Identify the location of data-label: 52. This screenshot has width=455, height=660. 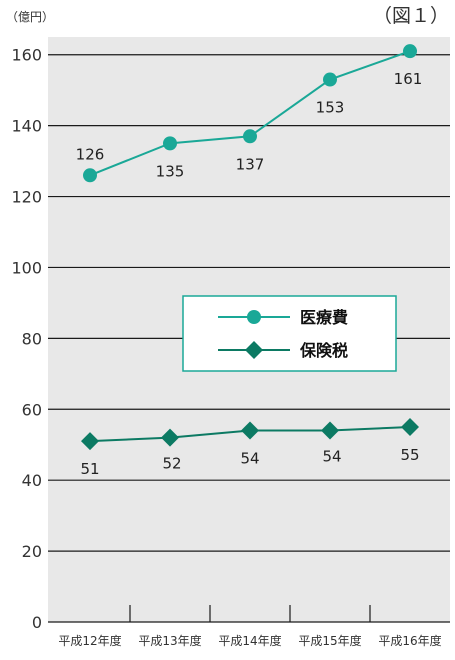
(171, 464).